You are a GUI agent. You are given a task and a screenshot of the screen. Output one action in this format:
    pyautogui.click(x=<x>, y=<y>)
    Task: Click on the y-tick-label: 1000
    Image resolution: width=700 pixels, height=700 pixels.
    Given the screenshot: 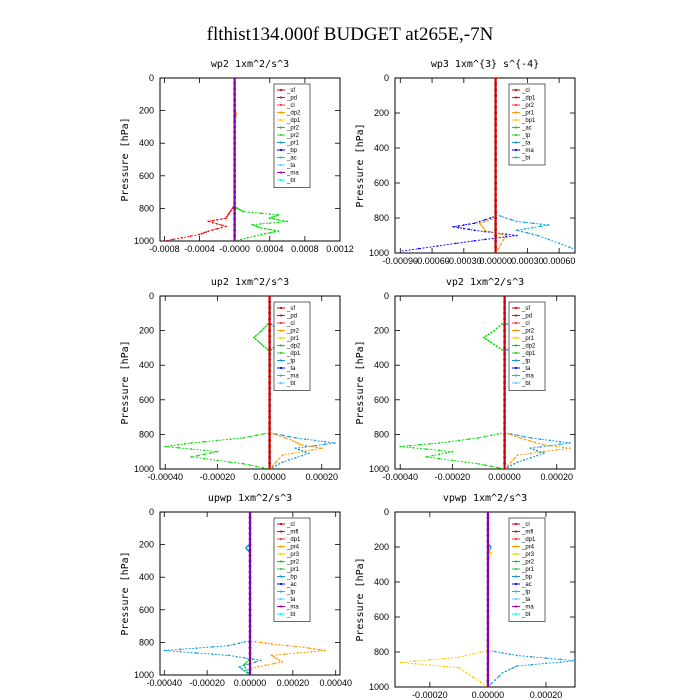 What is the action you would take?
    pyautogui.click(x=379, y=469)
    